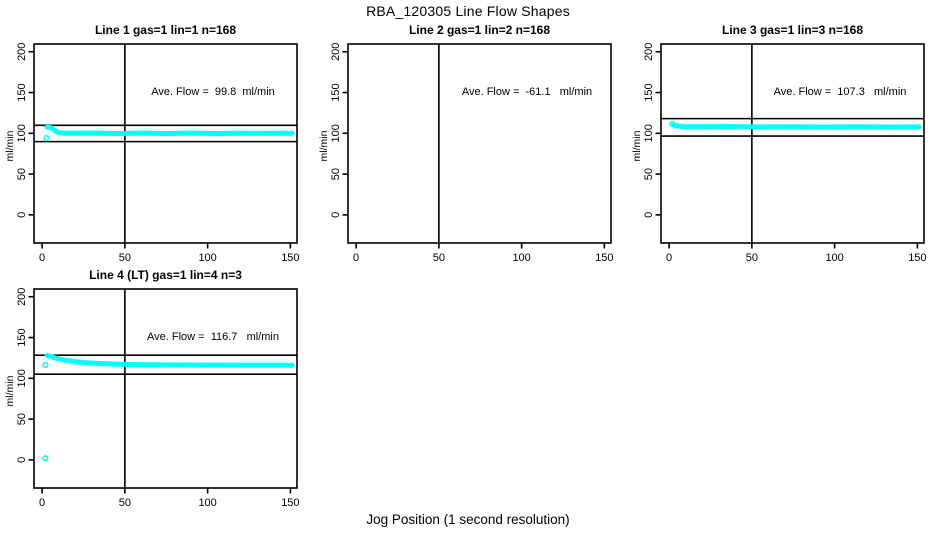 Image resolution: width=936 pixels, height=540 pixels. What do you see at coordinates (213, 337) in the screenshot?
I see `ave-flow-label: Ave. Flow = 116.7 ml/min` at bounding box center [213, 337].